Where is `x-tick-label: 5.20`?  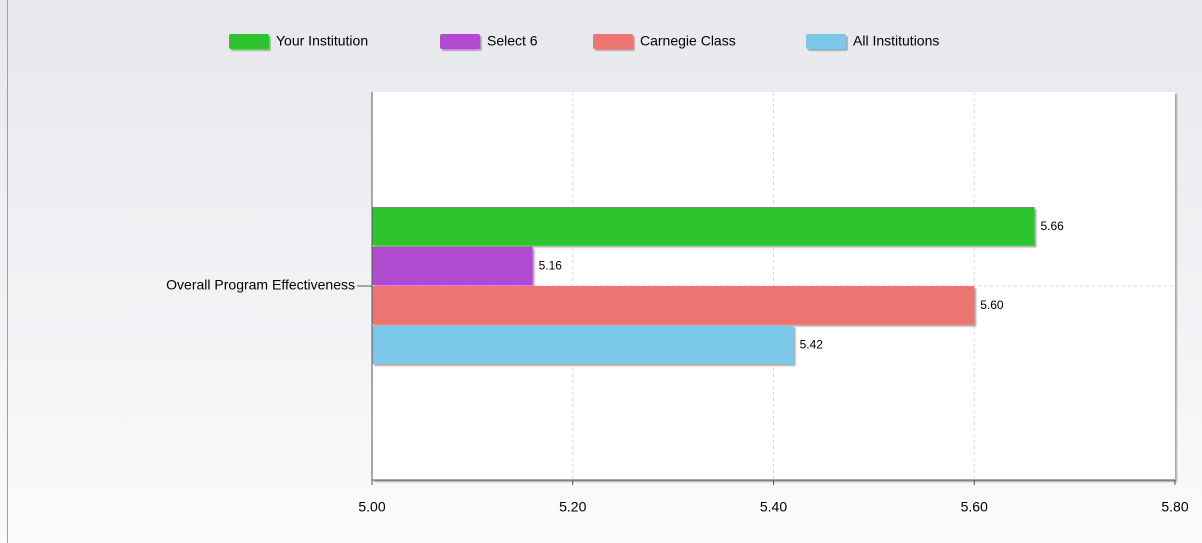
x-tick-label: 5.20 is located at coordinates (572, 507).